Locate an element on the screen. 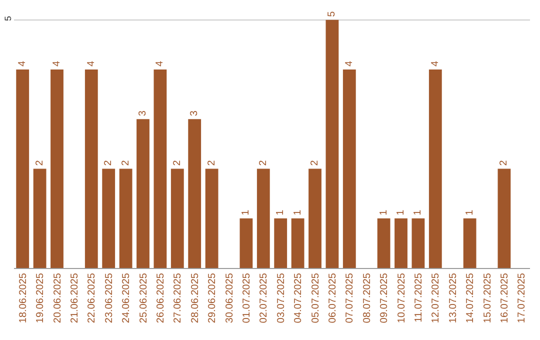 Image resolution: width=540 pixels, height=340 pixels. x-tick-label: 26.06.2025 is located at coordinates (160, 298).